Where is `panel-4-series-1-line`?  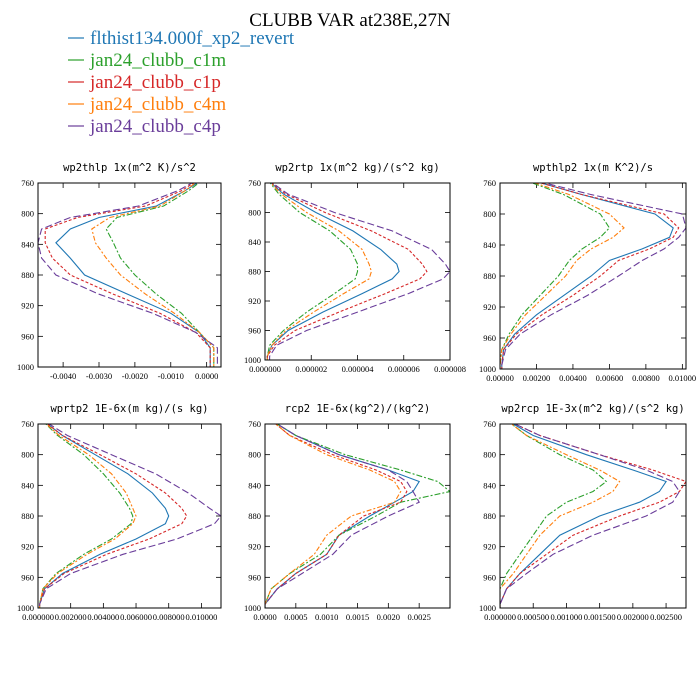
panel-4-series-1-line is located at coordinates (86, 516).